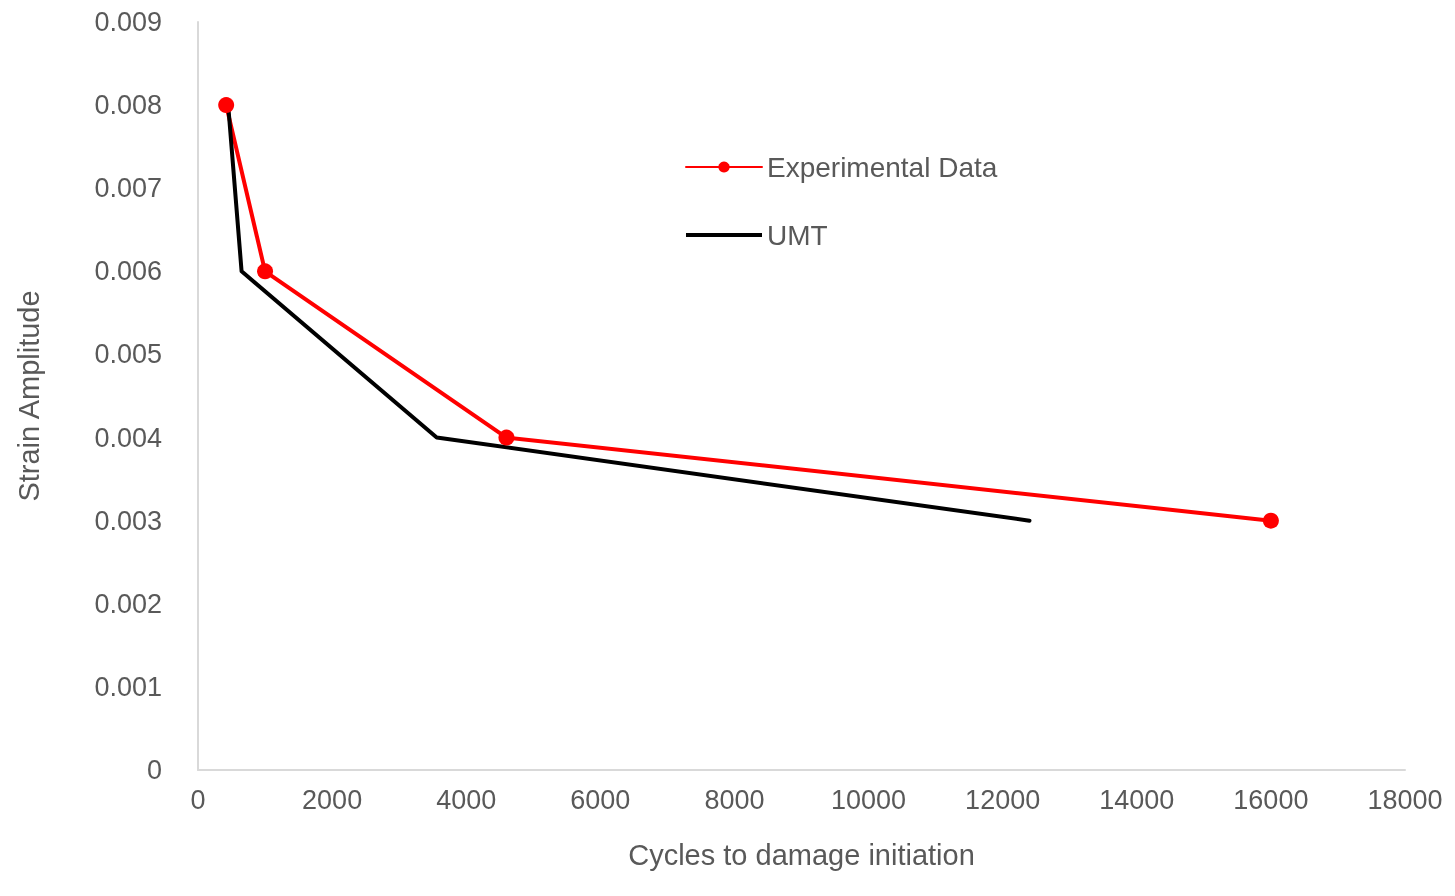  I want to click on x-tick-label: 12000, so click(1003, 799).